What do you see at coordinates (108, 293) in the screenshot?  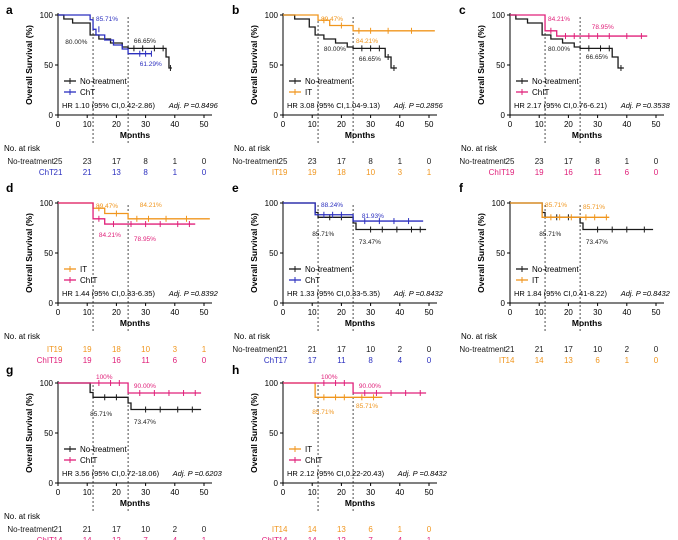 I see `hazard-ratio: HR 1.44 (95% CI,0.33-6.35)` at bounding box center [108, 293].